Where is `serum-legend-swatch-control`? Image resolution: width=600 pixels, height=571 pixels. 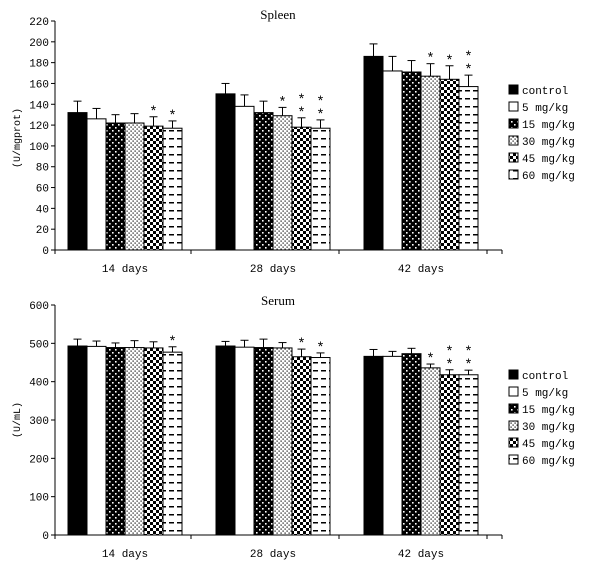
serum-legend-swatch-control is located at coordinates (513, 374).